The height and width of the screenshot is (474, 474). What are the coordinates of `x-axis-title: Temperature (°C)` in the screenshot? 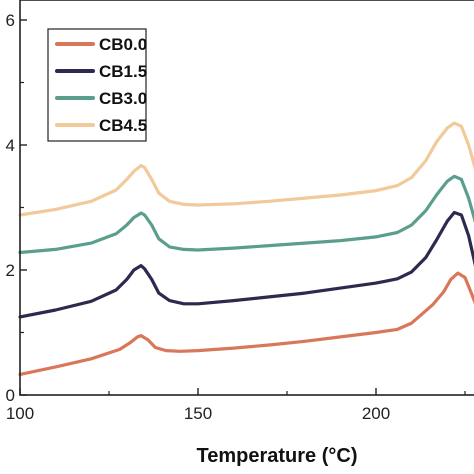 It's located at (277, 456).